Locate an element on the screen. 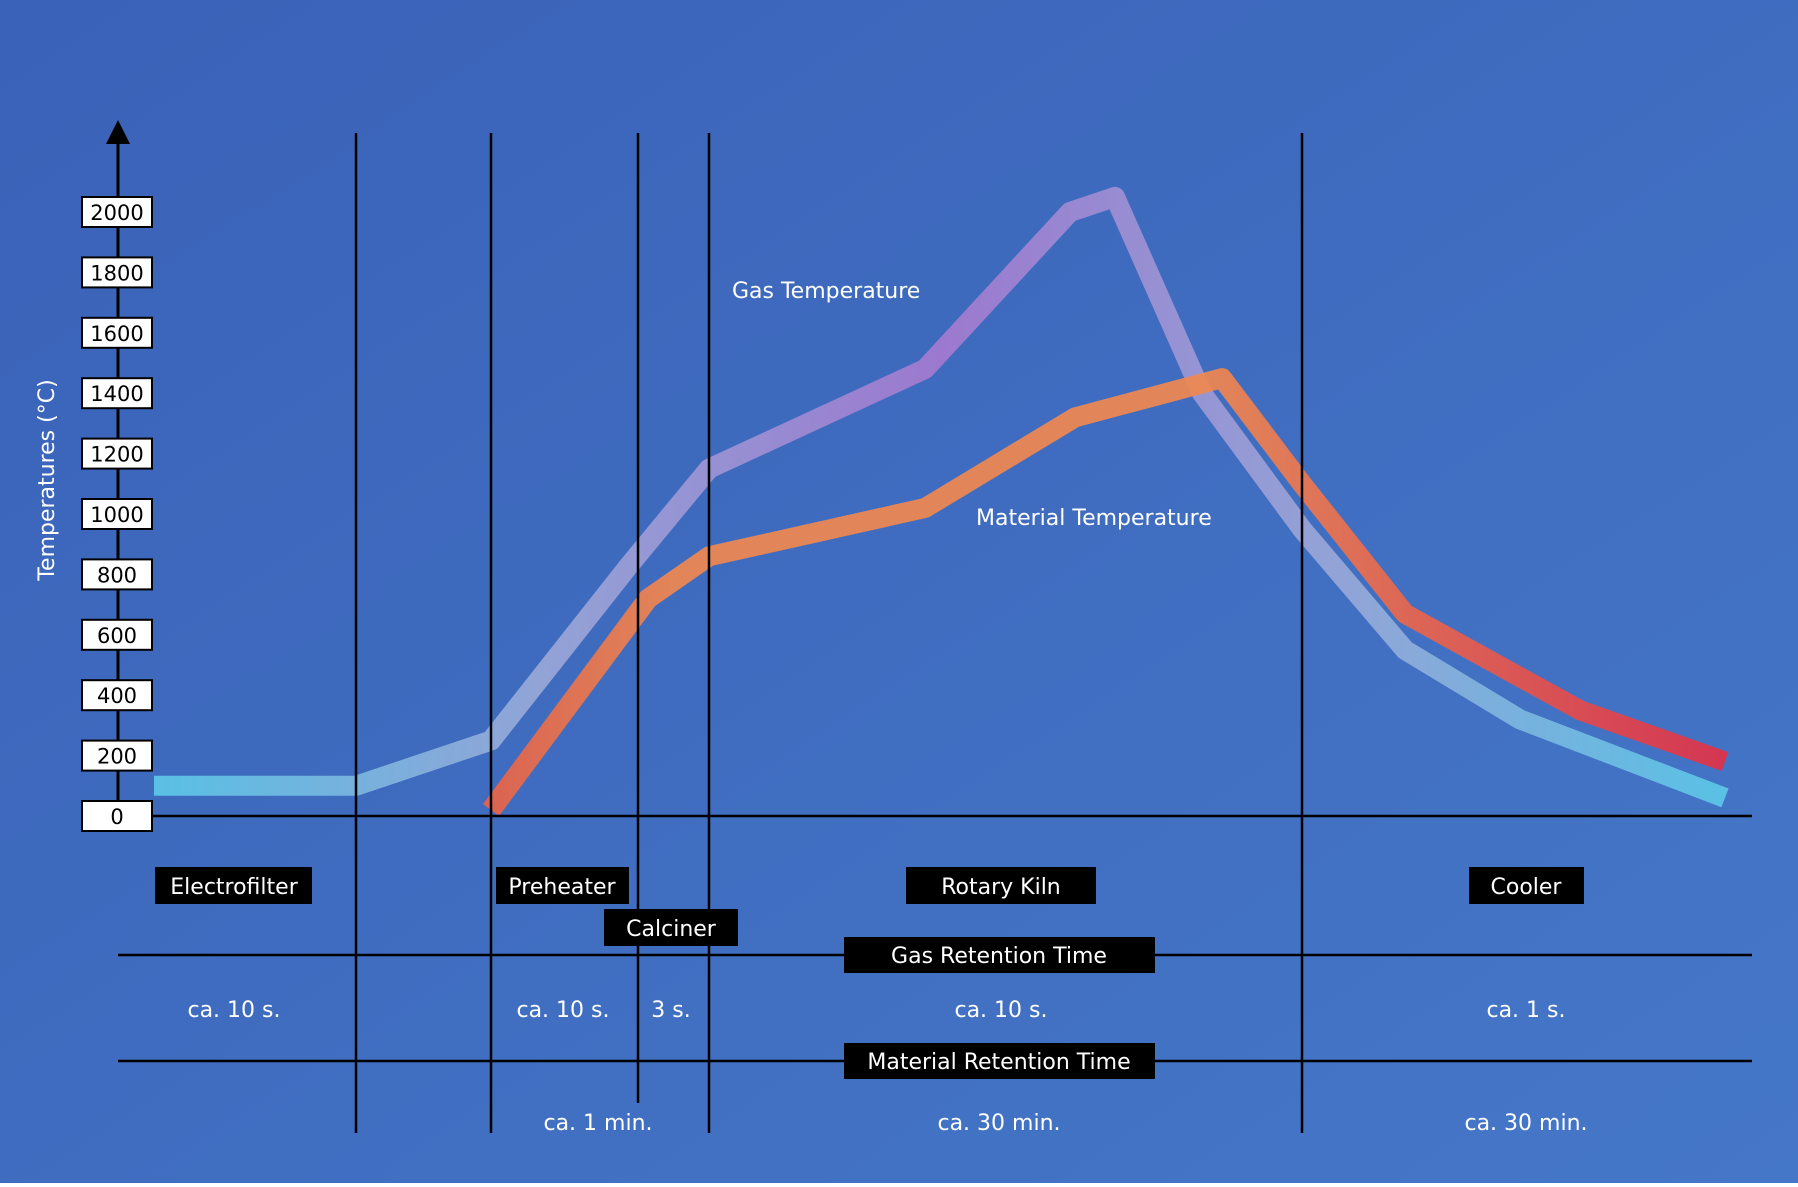 The width and height of the screenshot is (1798, 1187). y-tick: 1600 is located at coordinates (117, 332).